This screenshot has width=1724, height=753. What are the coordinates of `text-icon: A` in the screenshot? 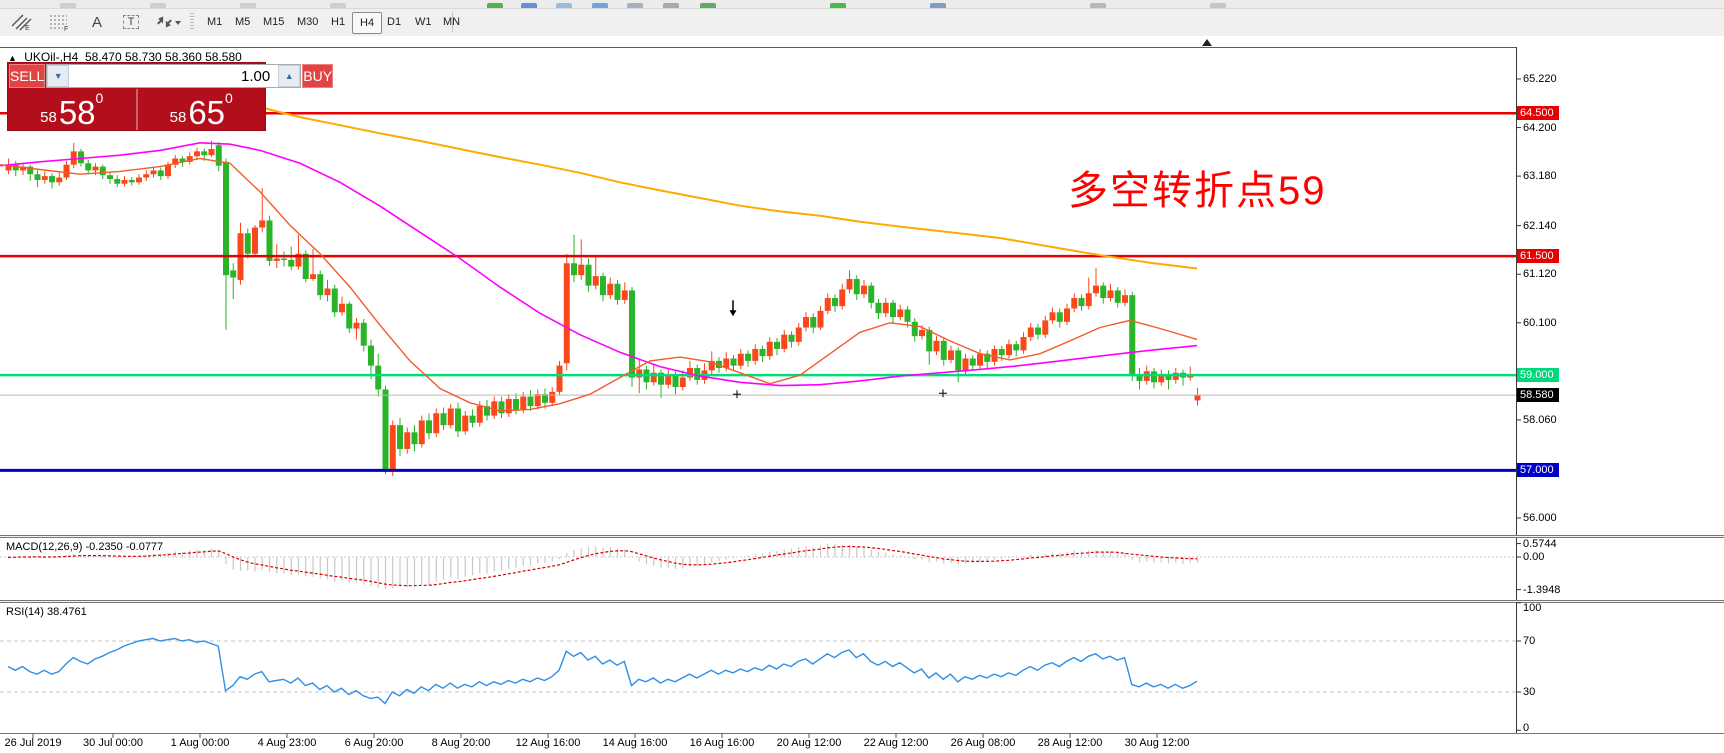 It's located at (96, 22).